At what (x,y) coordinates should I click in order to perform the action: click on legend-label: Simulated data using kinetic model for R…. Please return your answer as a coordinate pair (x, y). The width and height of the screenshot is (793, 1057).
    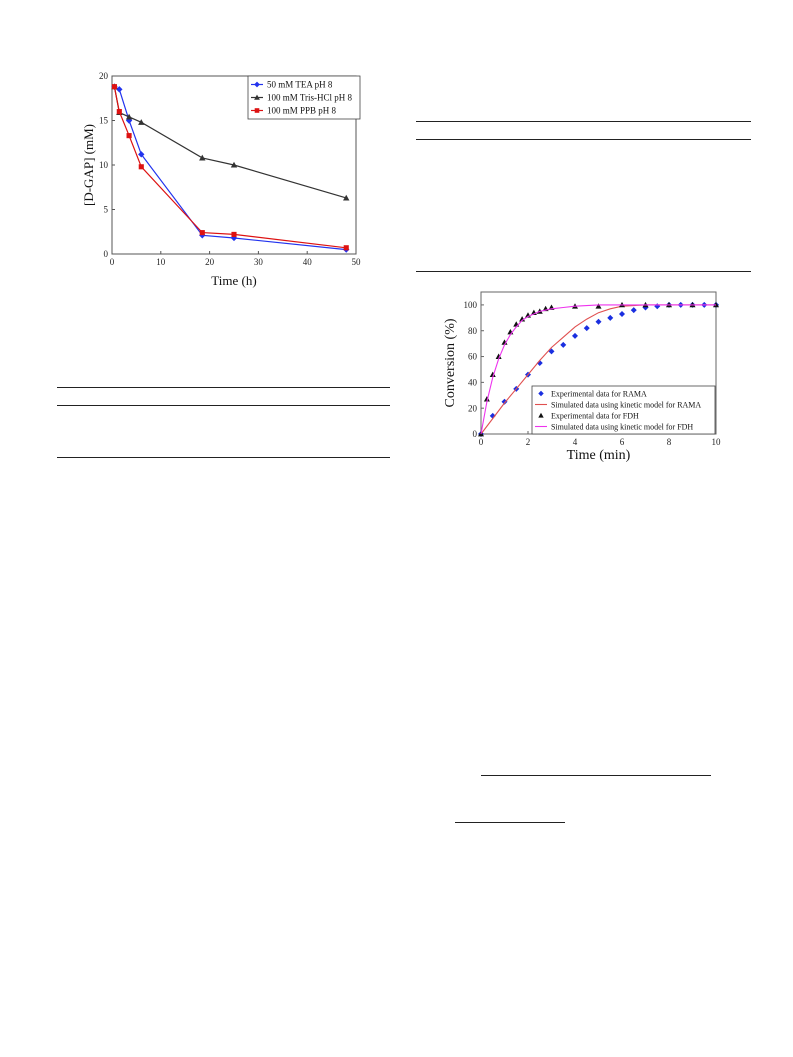
    Looking at the image, I should click on (626, 404).